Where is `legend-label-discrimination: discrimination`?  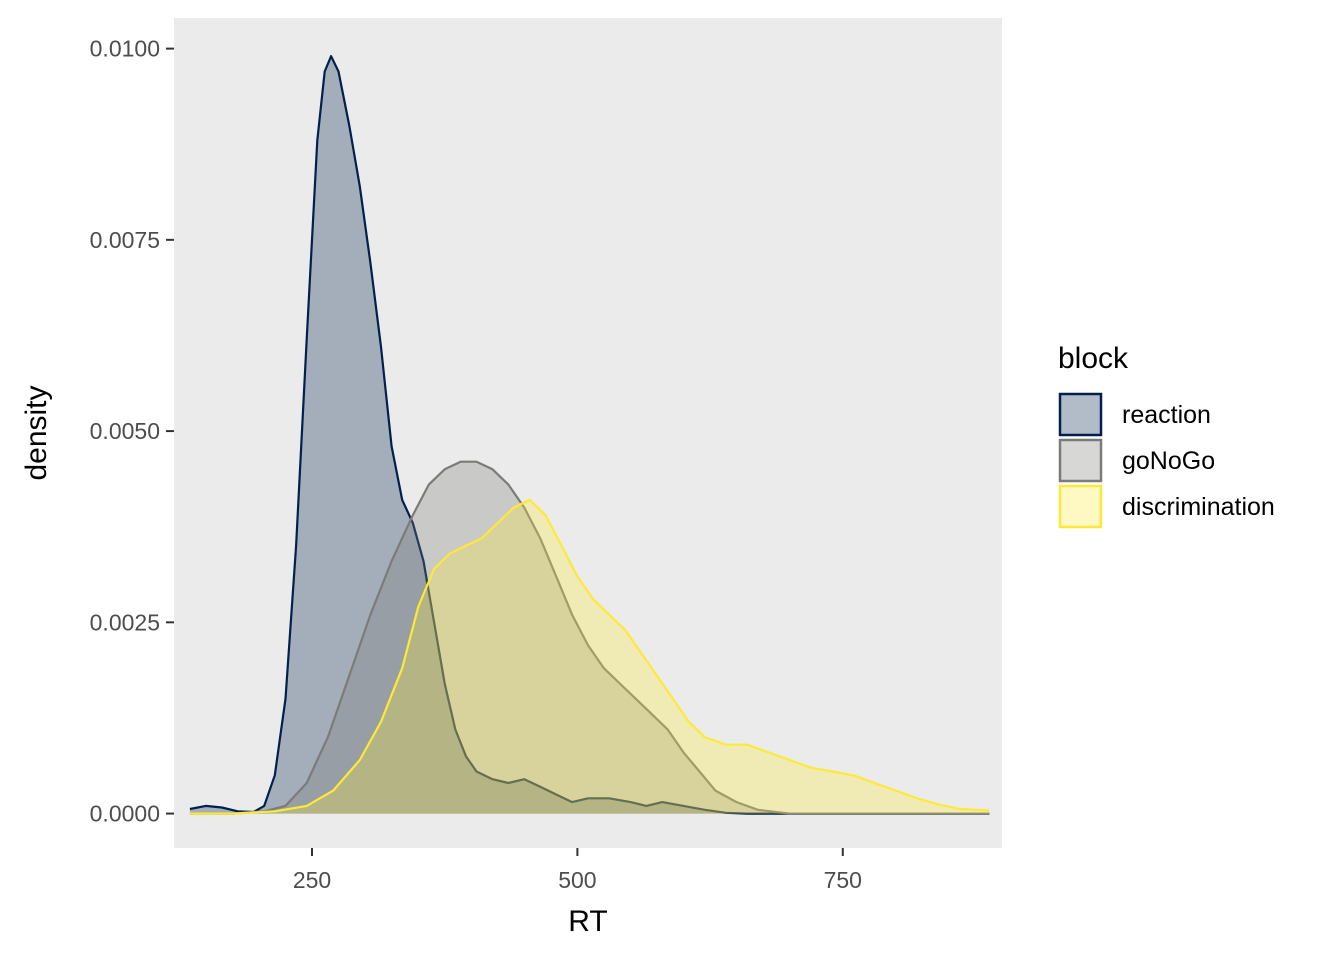 legend-label-discrimination: discrimination is located at coordinates (1198, 507).